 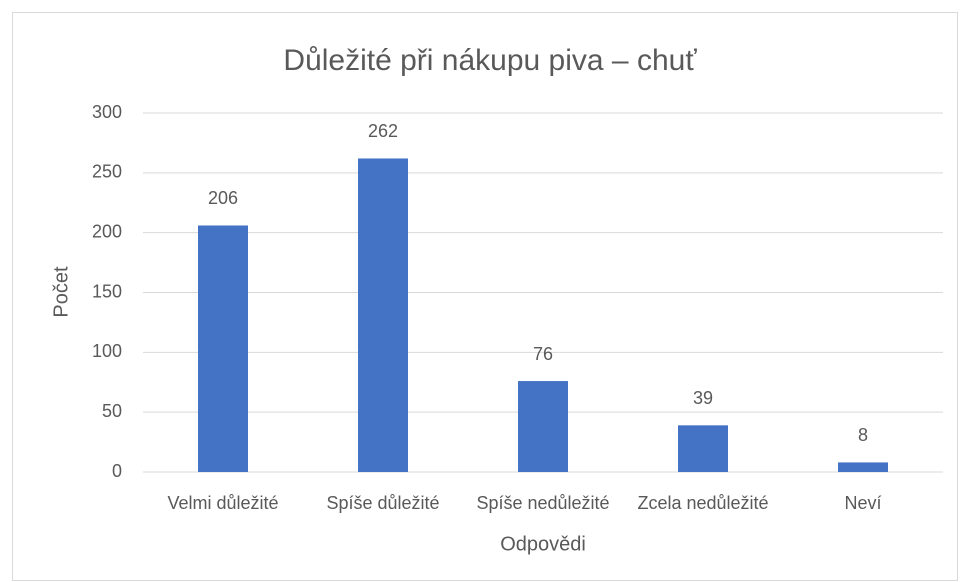 What do you see at coordinates (703, 398) in the screenshot?
I see `data-label: 39` at bounding box center [703, 398].